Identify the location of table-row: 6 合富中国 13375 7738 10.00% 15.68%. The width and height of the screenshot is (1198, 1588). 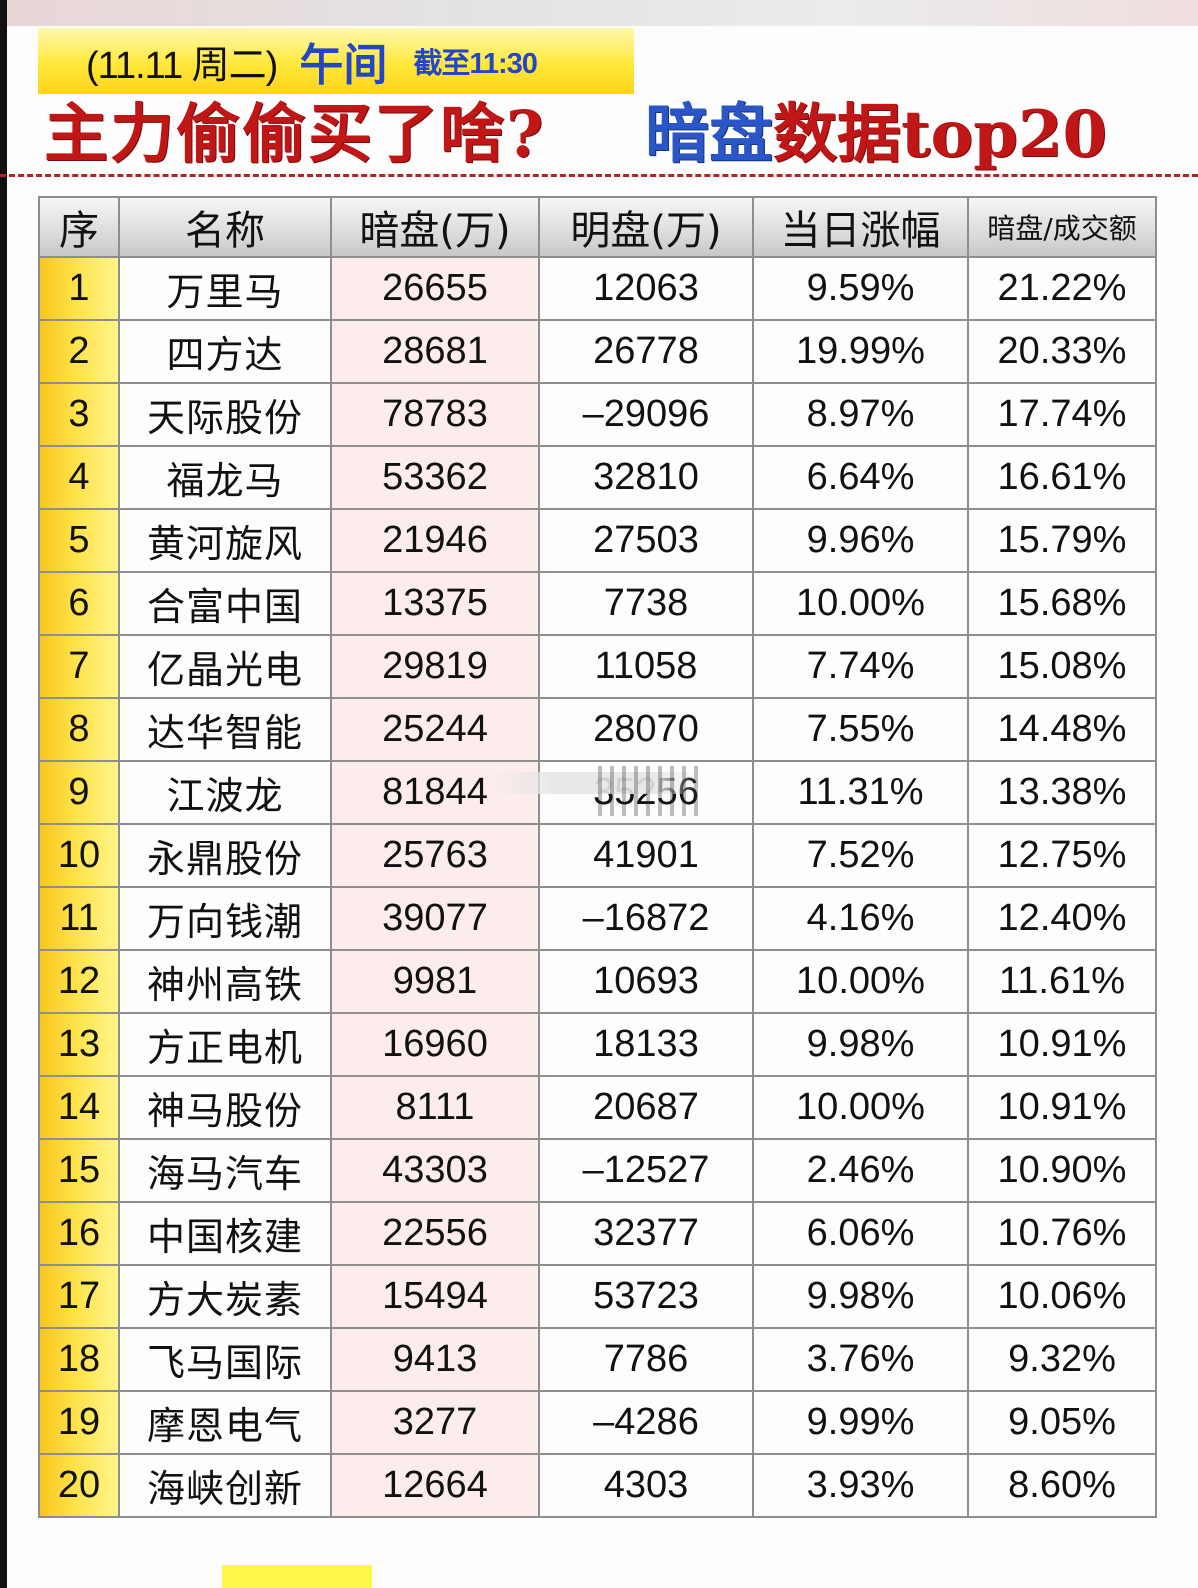
(597, 603).